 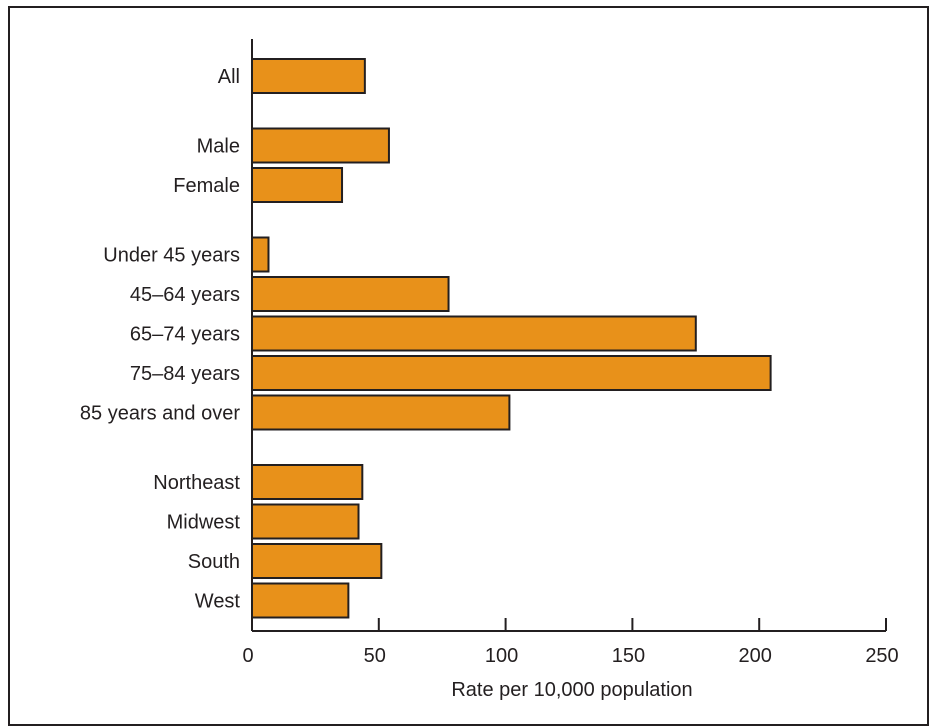 I want to click on category-label: 65–74 years, so click(x=185, y=335).